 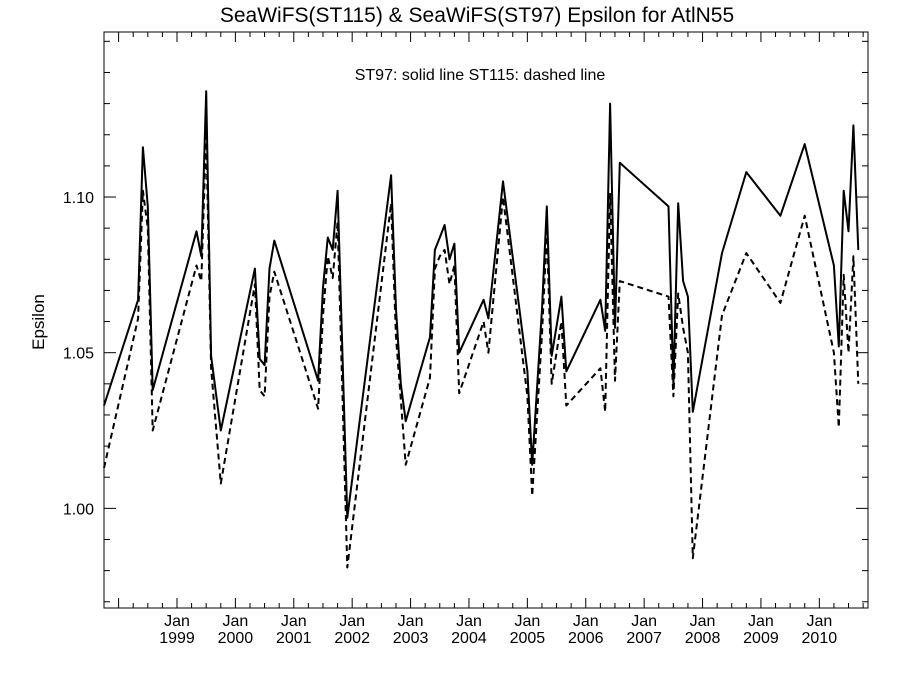 What do you see at coordinates (528, 638) in the screenshot?
I see `x-tick-label-year: 2005` at bounding box center [528, 638].